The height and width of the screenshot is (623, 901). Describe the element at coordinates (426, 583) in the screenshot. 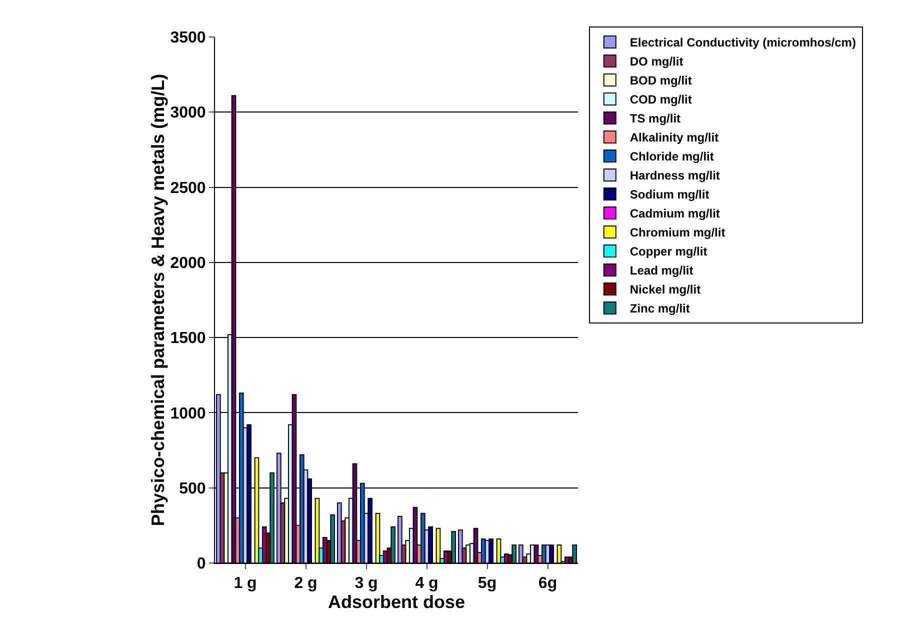

I see `x-tick-label: 4 g` at that location.